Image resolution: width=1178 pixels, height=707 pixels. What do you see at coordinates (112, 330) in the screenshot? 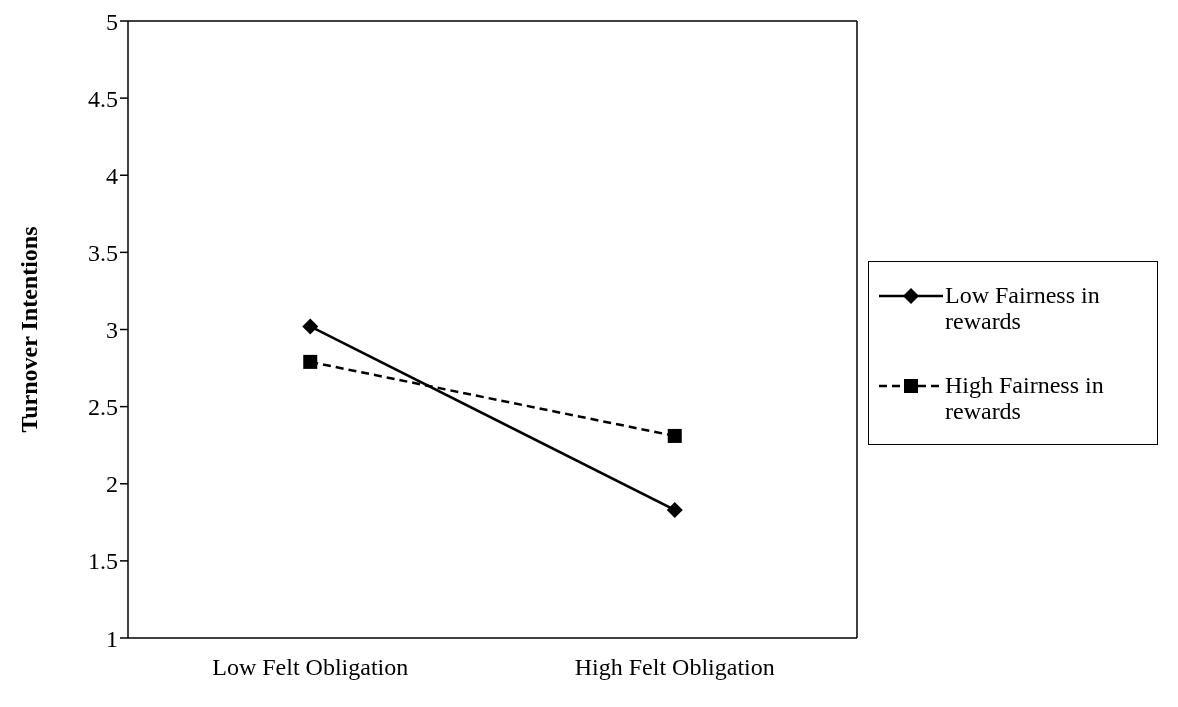
I see `y-tick-label: 3` at bounding box center [112, 330].